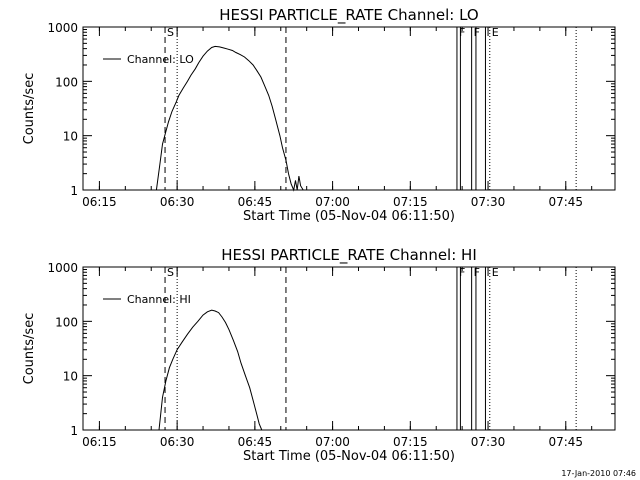 The width and height of the screenshot is (640, 480). I want to click on legend-label: Channel: HI, so click(159, 299).